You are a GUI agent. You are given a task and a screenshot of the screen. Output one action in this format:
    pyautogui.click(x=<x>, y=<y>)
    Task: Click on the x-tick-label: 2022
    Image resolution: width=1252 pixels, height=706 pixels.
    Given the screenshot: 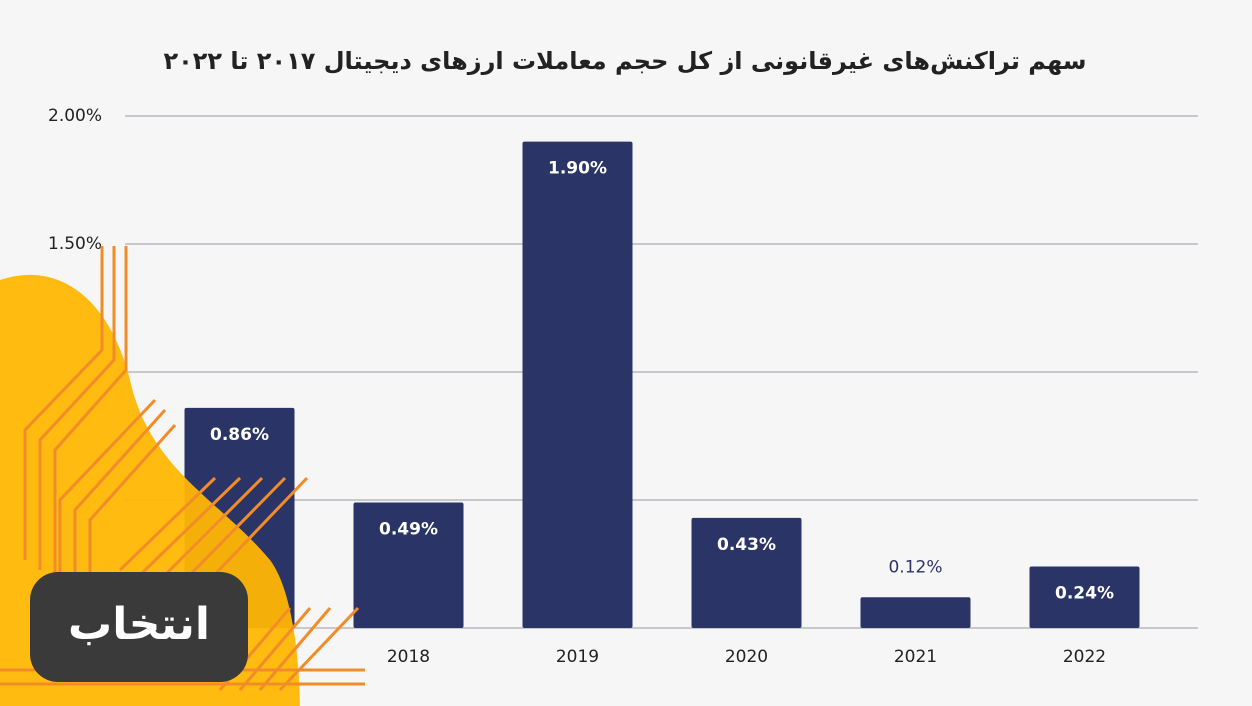 What is the action you would take?
    pyautogui.click(x=1084, y=657)
    